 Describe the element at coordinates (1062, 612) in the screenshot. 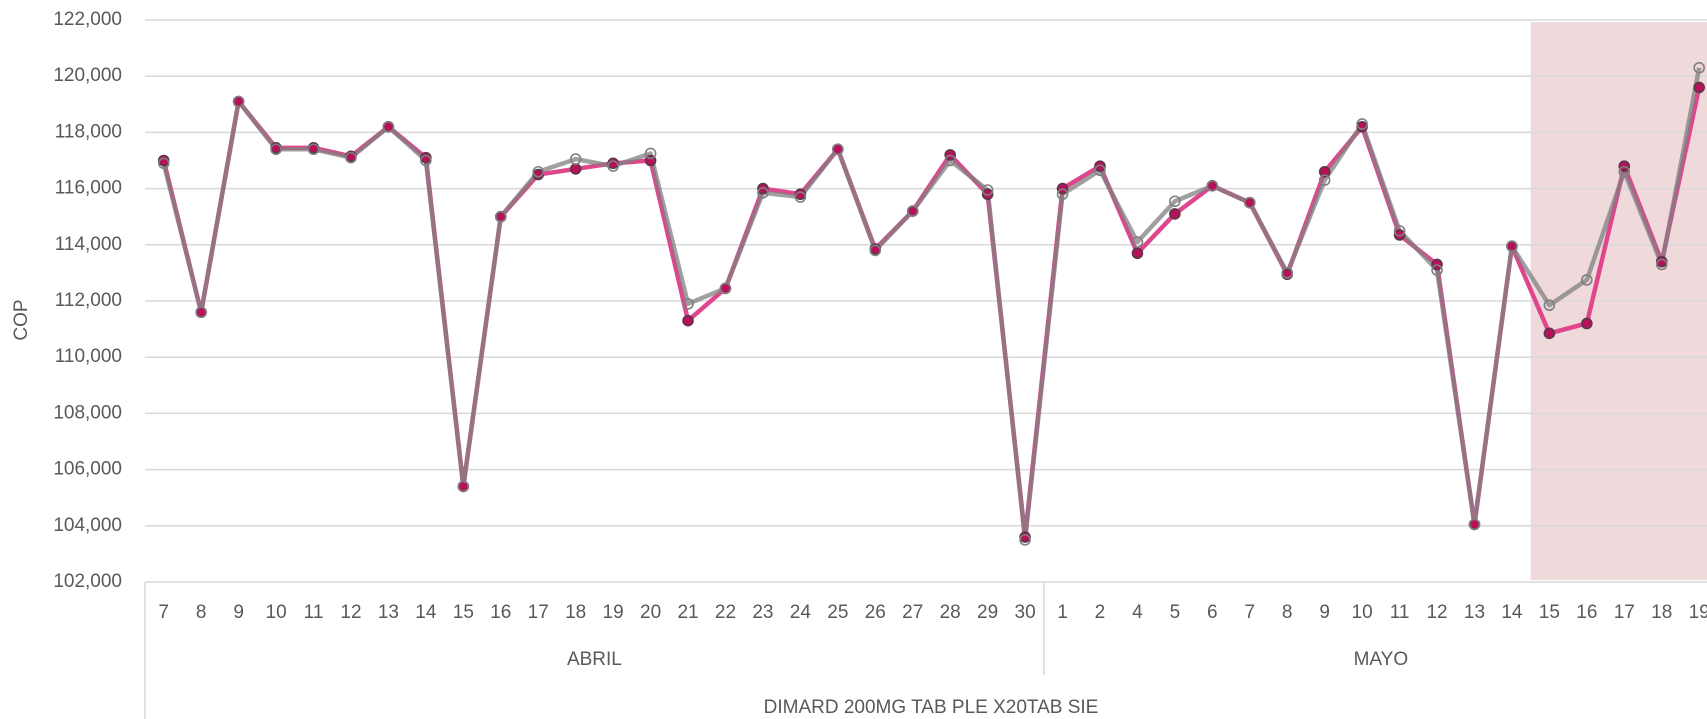

I see `x-tick-label: 1` at that location.